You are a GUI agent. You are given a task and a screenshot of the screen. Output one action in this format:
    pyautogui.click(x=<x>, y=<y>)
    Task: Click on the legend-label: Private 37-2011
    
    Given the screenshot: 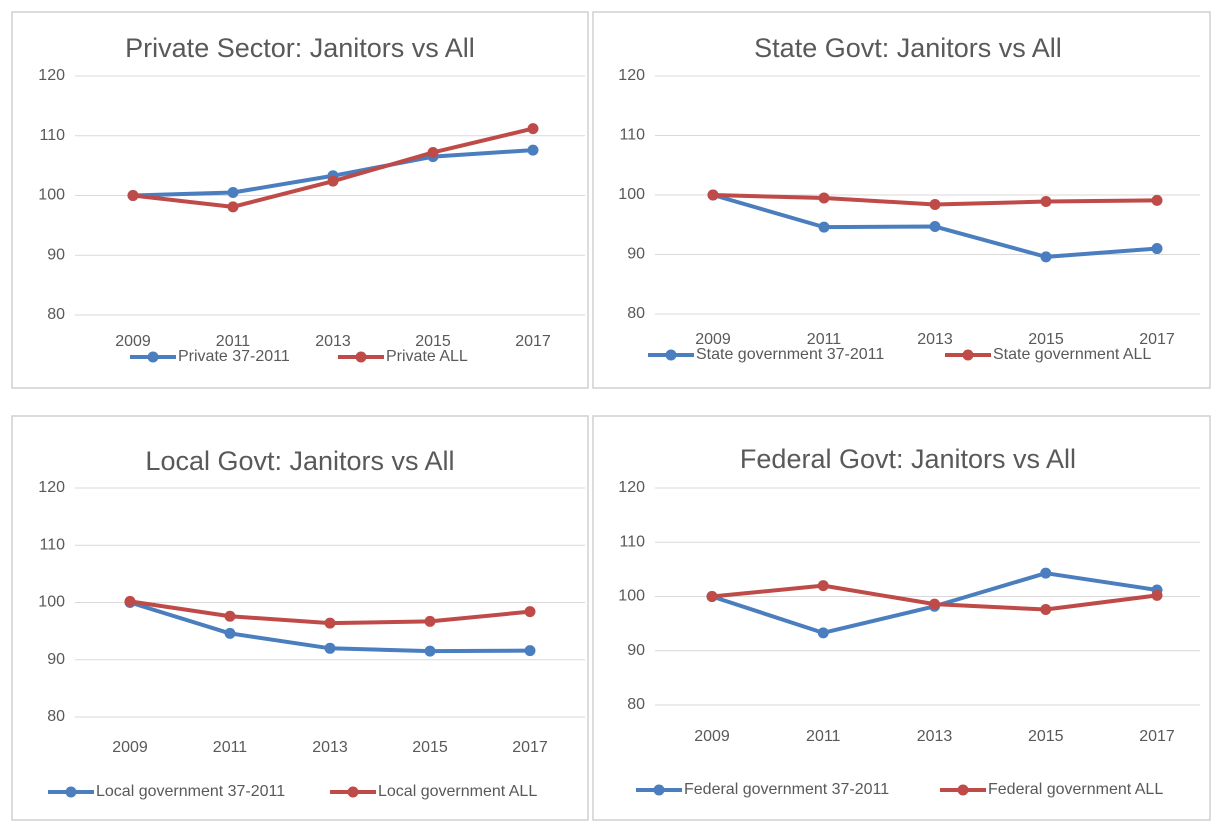 What is the action you would take?
    pyautogui.click(x=234, y=356)
    